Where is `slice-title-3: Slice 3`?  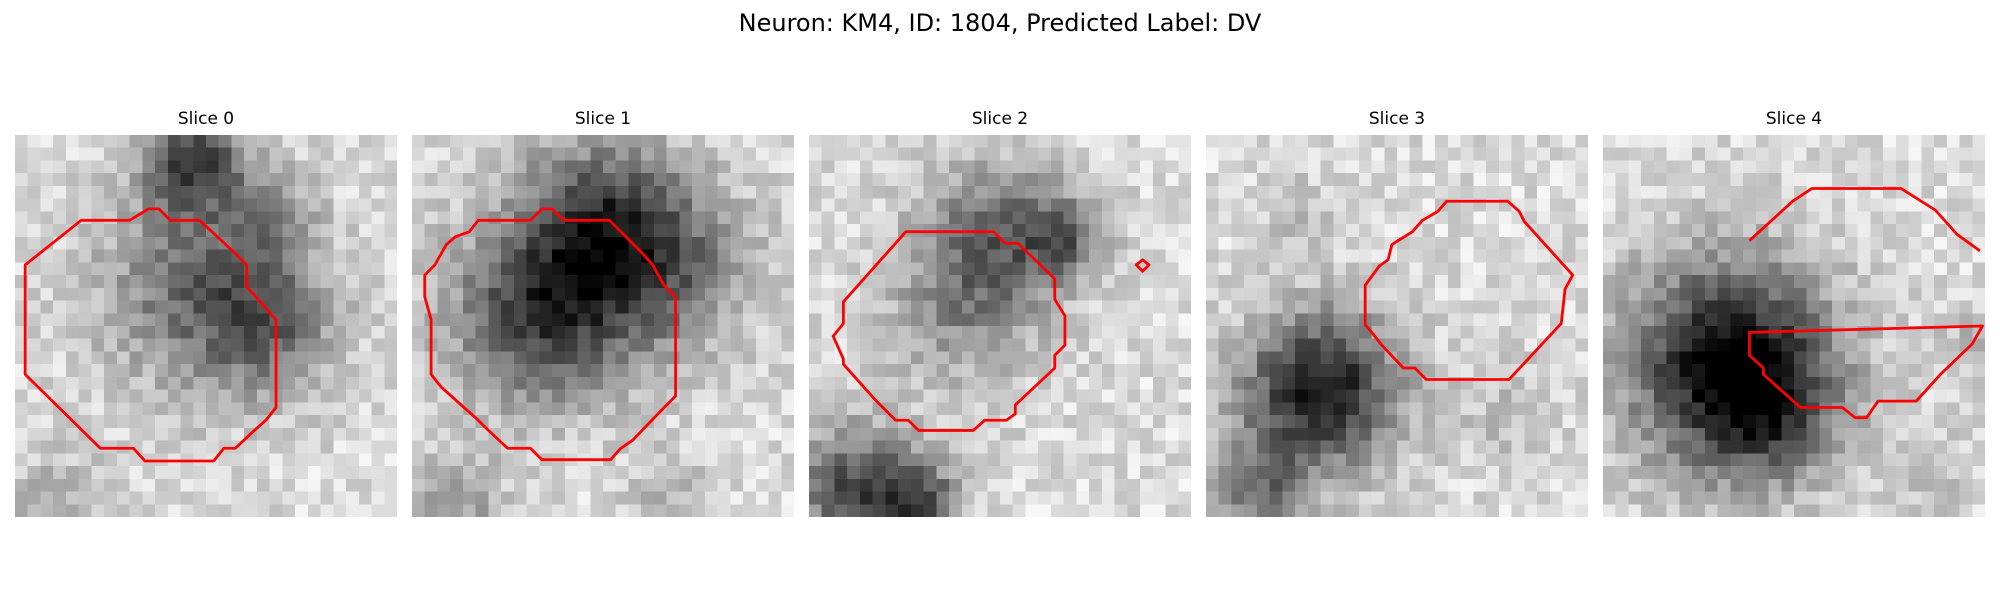
slice-title-3: Slice 3 is located at coordinates (1397, 119).